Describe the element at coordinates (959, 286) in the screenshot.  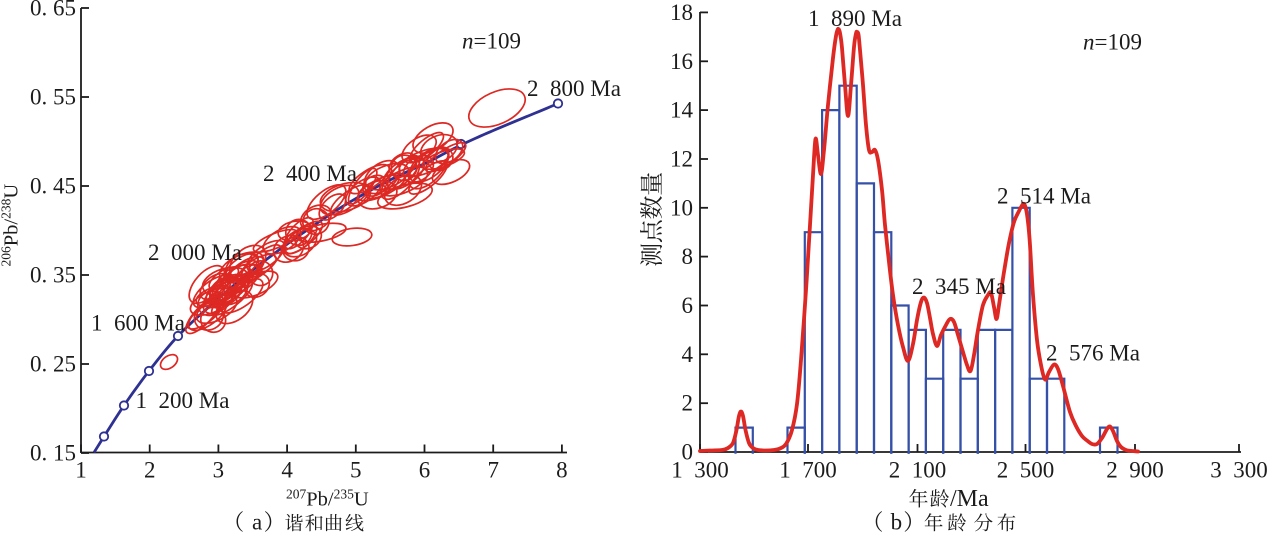
I see `svg-text: 2 345 Ma` at that location.